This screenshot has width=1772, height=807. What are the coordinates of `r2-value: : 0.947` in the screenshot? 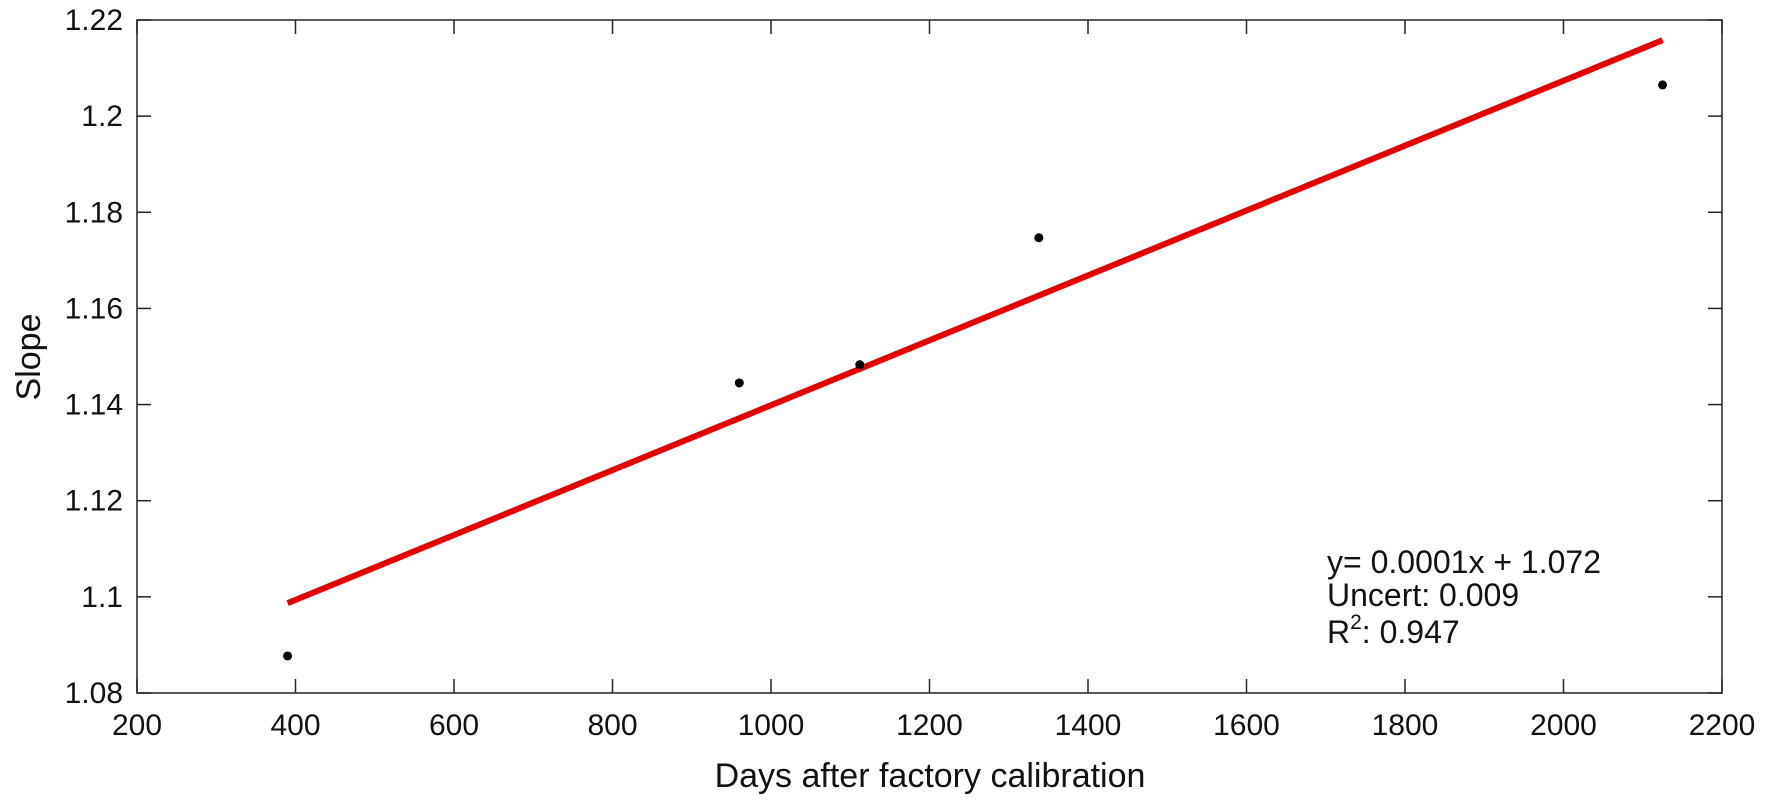 It's located at (1411, 632).